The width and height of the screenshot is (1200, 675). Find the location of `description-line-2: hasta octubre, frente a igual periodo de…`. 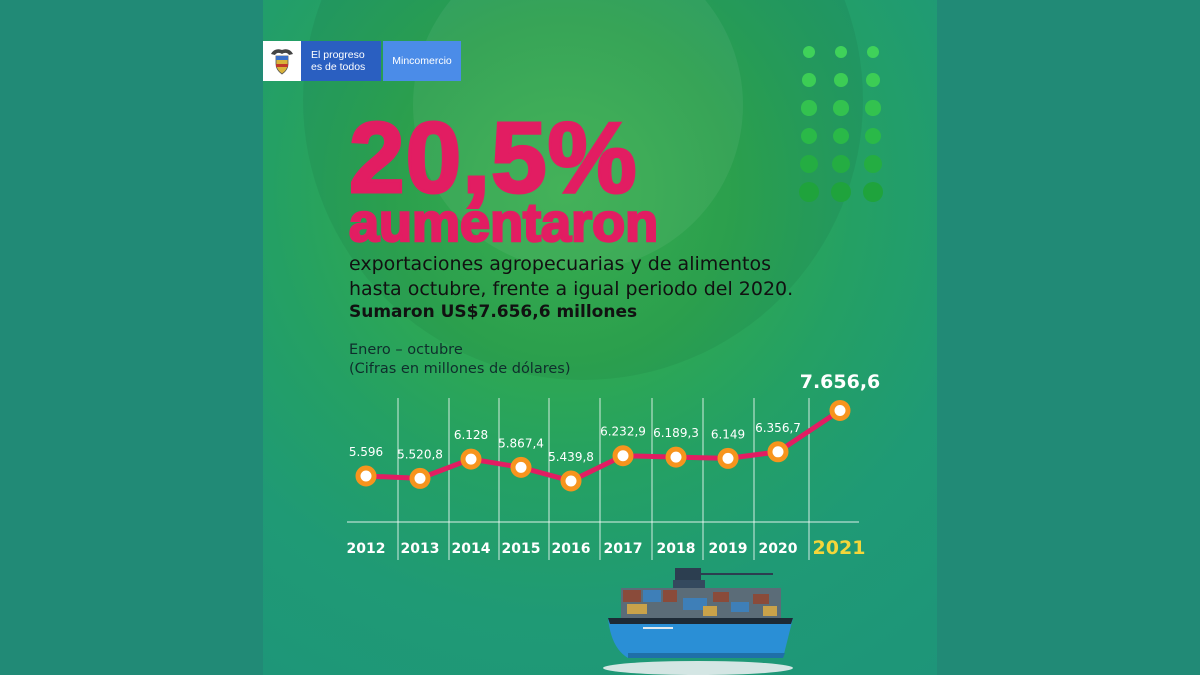

description-line-2: hasta octubre, frente a igual periodo de… is located at coordinates (571, 289).